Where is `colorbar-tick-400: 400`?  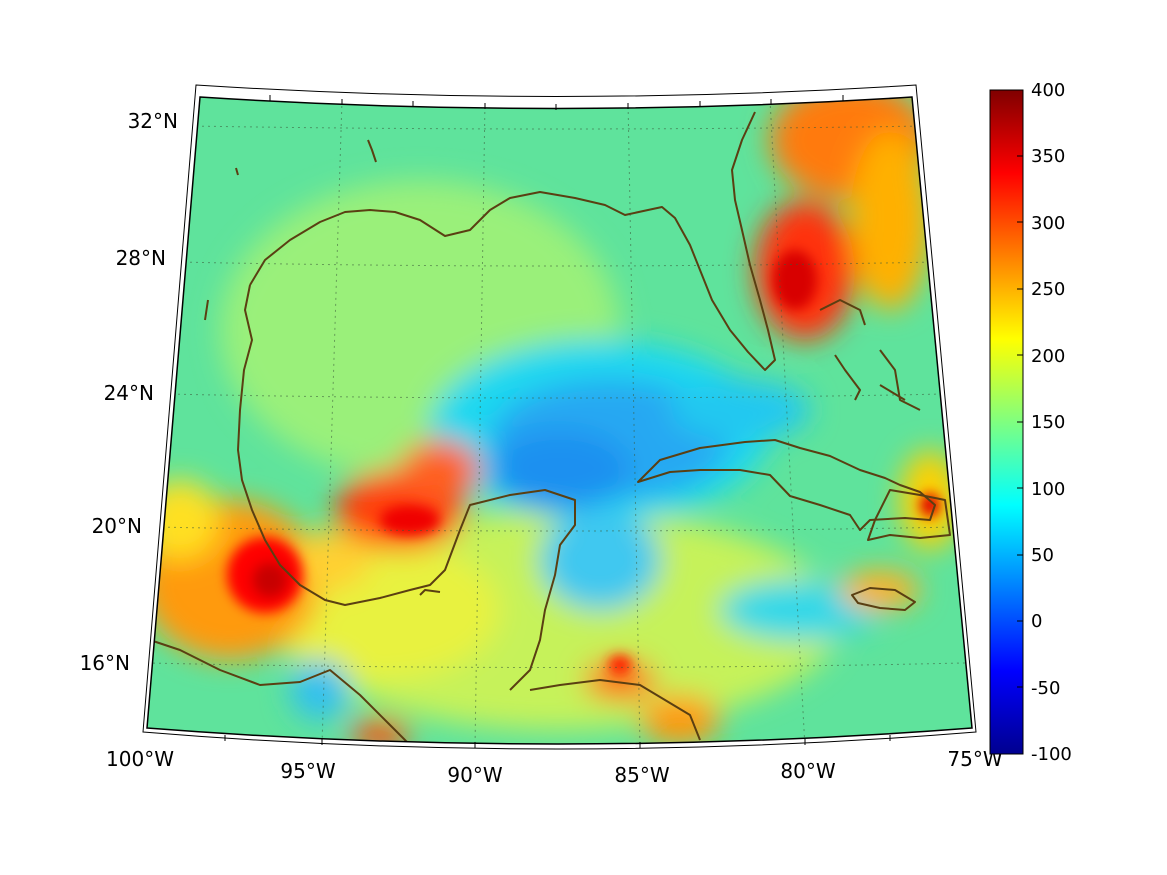 colorbar-tick-400: 400 is located at coordinates (1048, 90).